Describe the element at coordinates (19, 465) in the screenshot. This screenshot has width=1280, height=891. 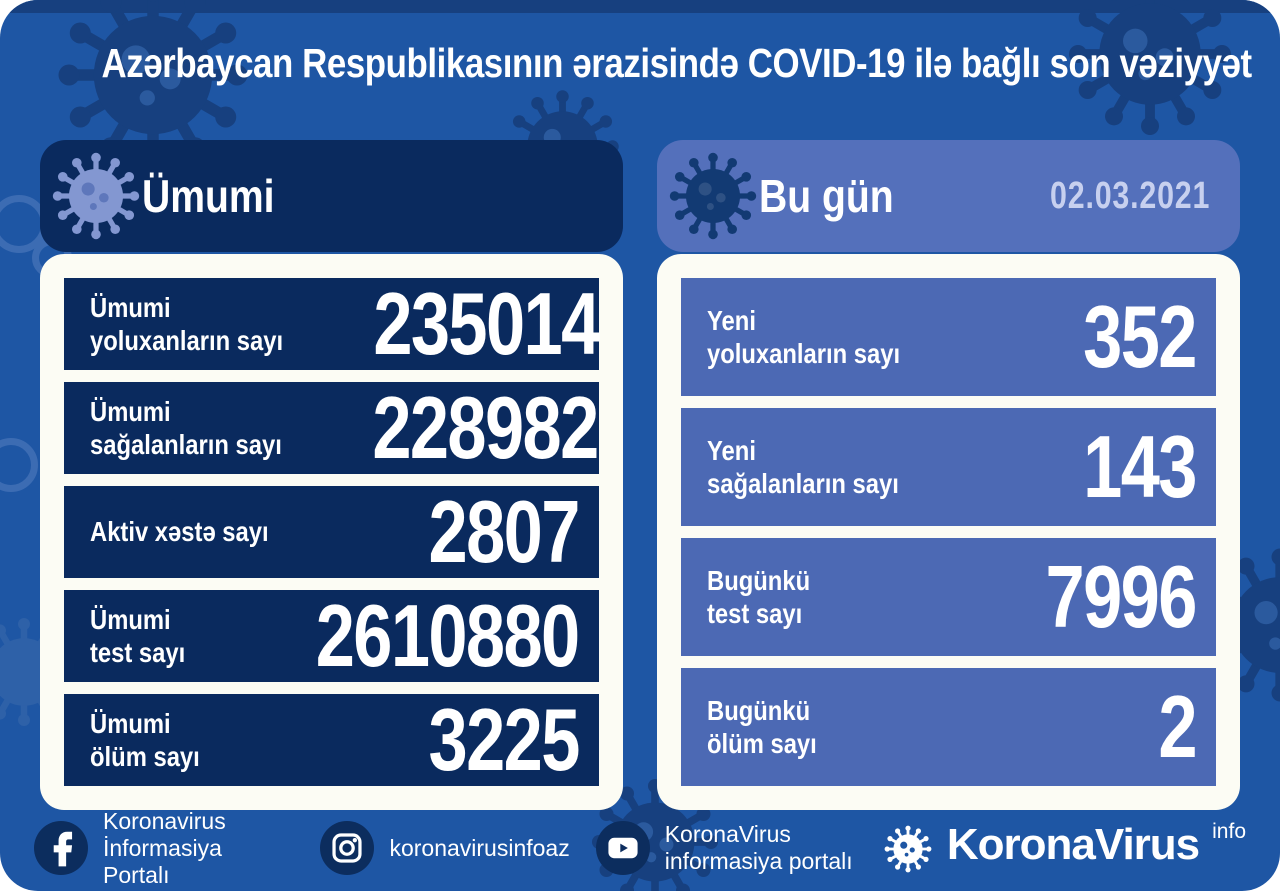
I see `circle-decoration` at that location.